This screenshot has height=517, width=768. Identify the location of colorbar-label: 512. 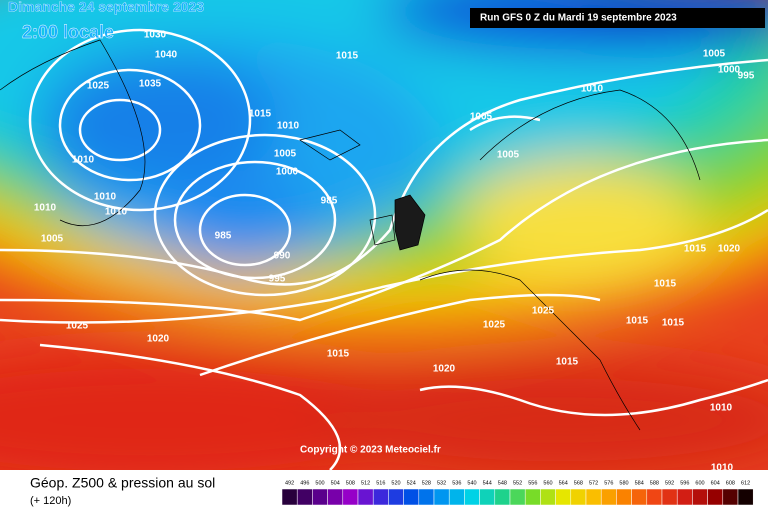
(365, 483).